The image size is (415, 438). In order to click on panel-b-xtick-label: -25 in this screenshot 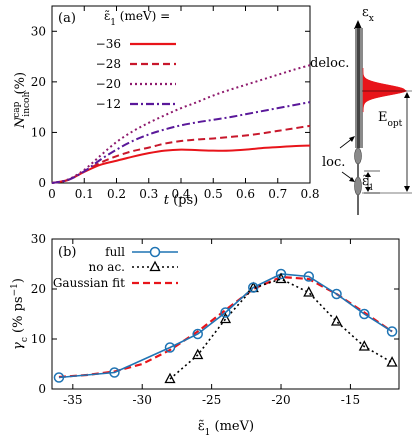, I will do `click(211, 400)`.